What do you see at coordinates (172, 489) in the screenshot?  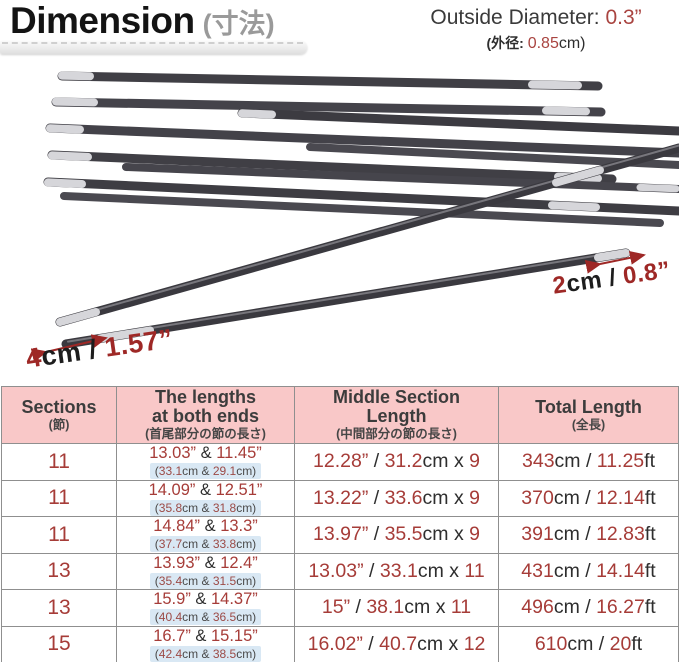 I see `end-inch-a: 14.09”` at bounding box center [172, 489].